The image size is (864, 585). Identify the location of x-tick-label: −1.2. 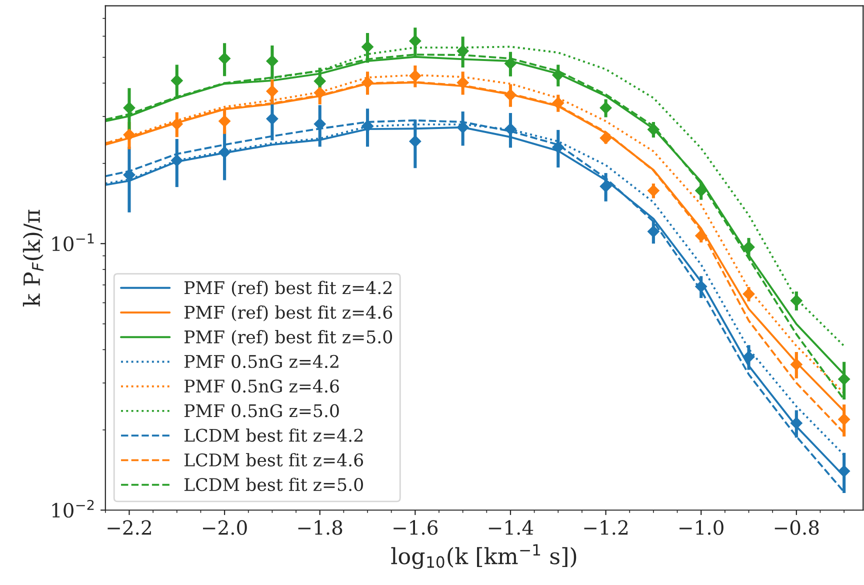
(606, 527).